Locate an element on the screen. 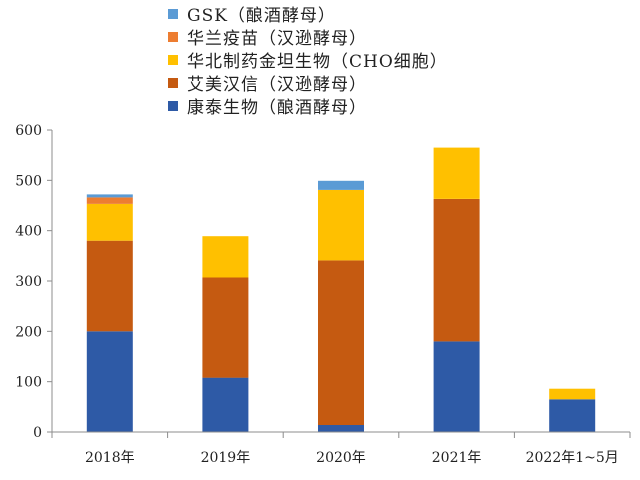 The height and width of the screenshot is (480, 640). y-tick-label: 200 is located at coordinates (28, 332).